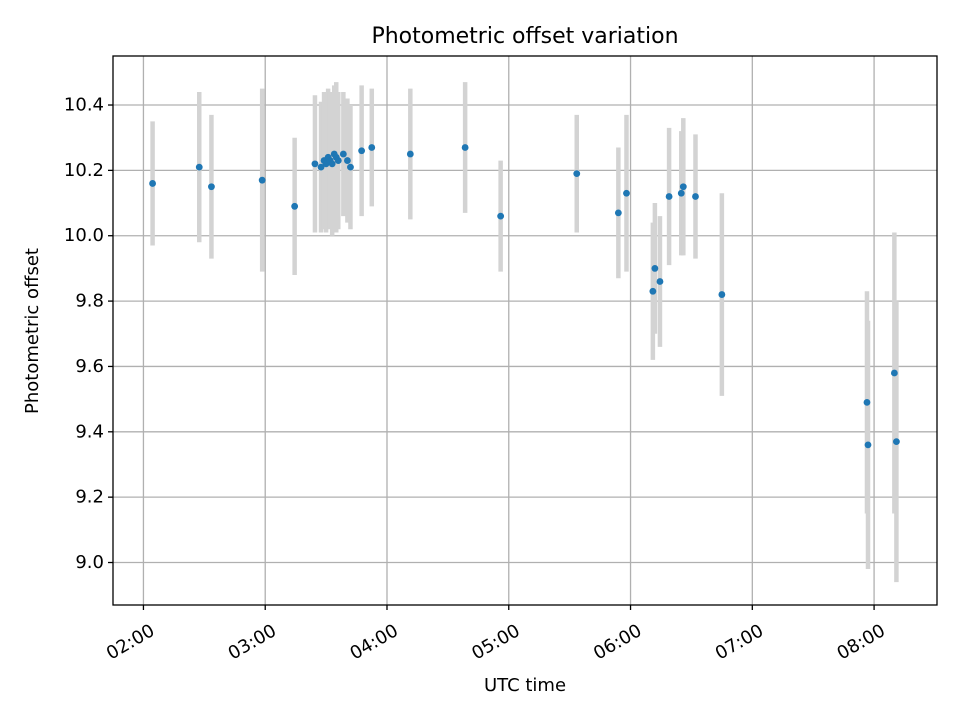 Image resolution: width=960 pixels, height=720 pixels. I want to click on y-tick-label: 10.2, so click(84, 170).